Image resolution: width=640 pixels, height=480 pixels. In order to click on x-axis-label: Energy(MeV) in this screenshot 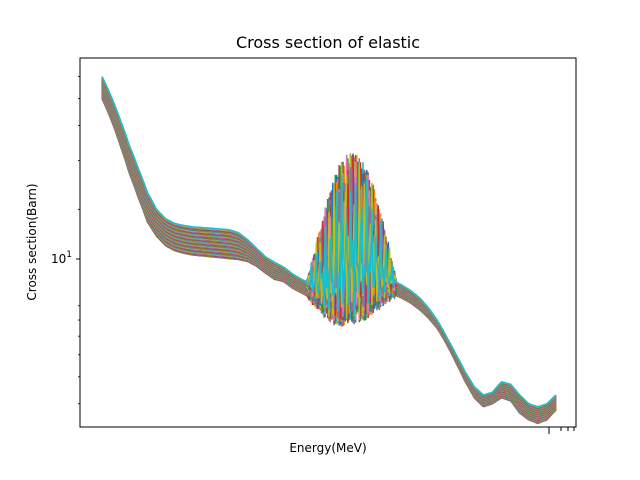, I will do `click(327, 448)`.